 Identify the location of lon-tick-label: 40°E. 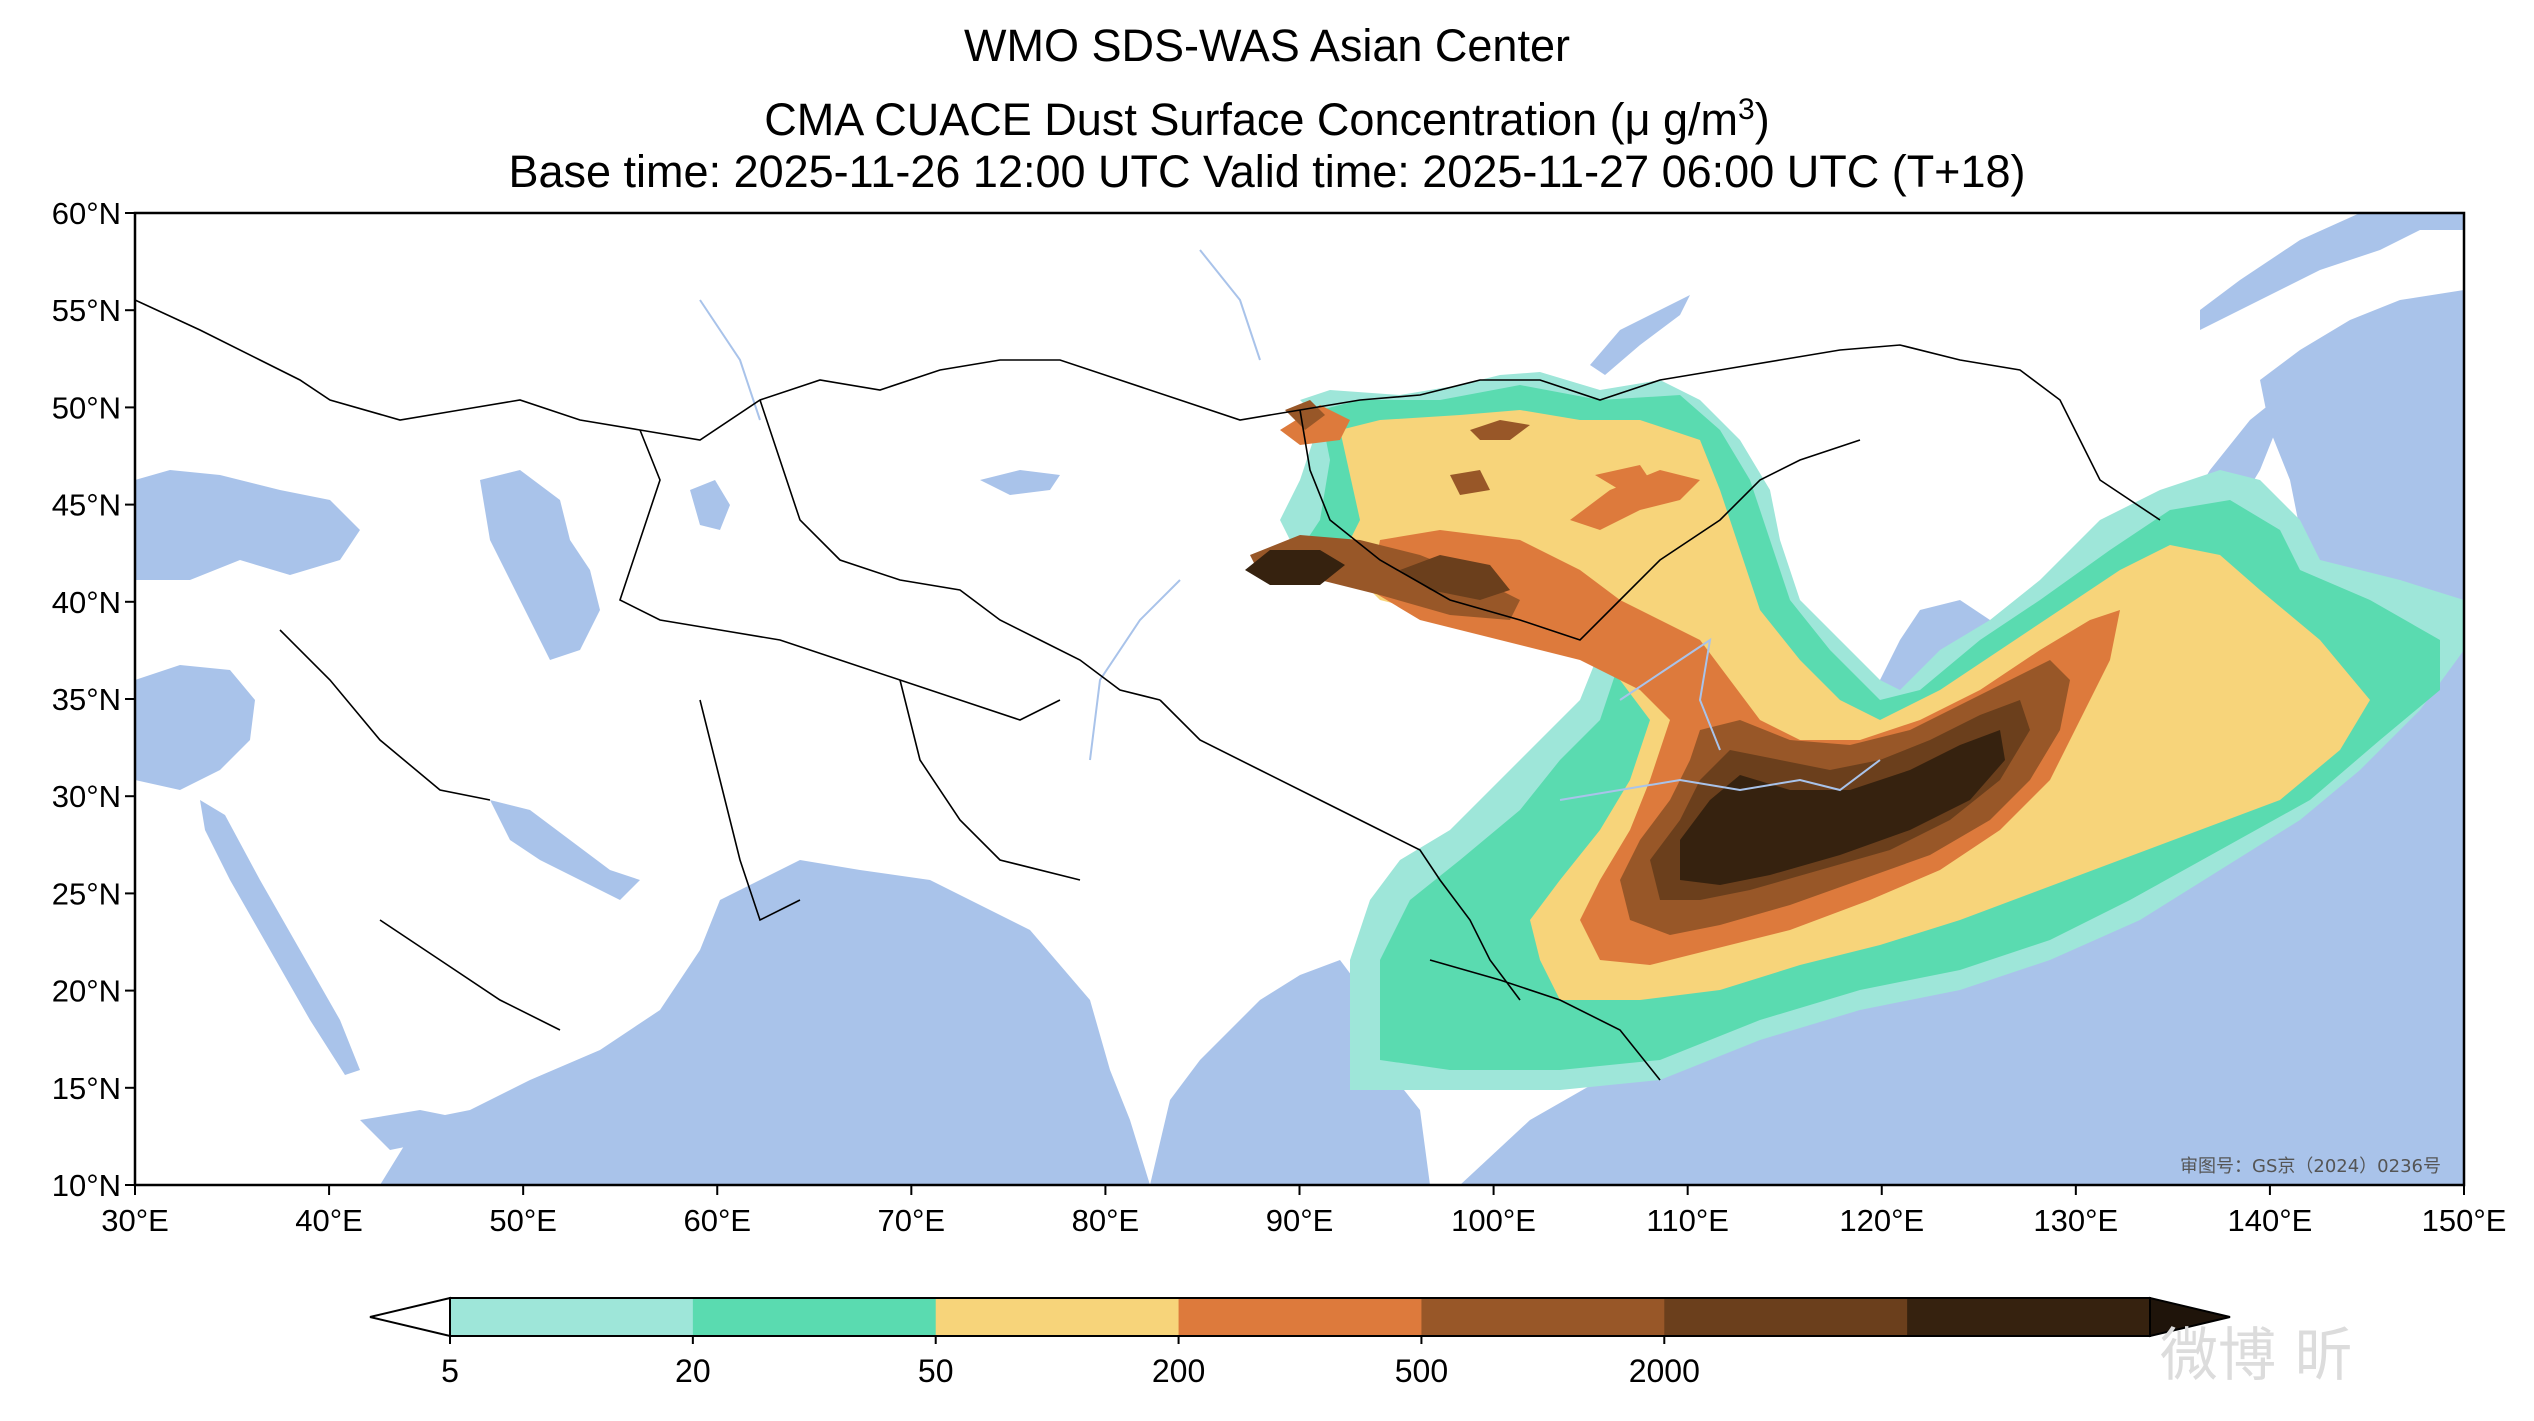
(329, 1220).